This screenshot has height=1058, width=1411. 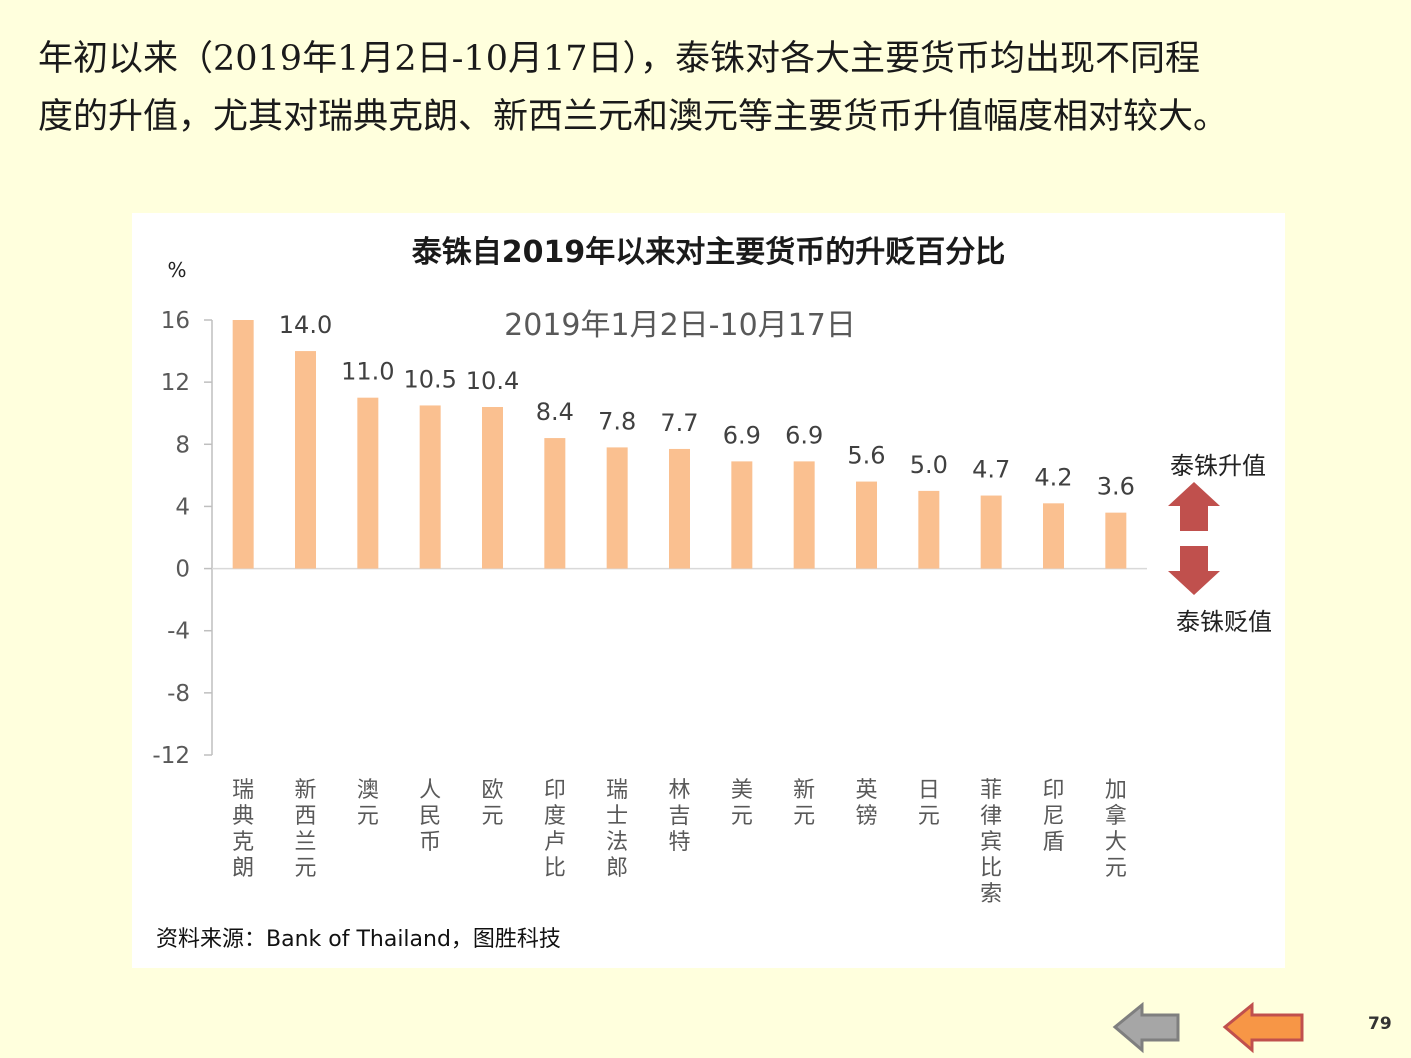 I want to click on category-label-char: 索, so click(x=991, y=894).